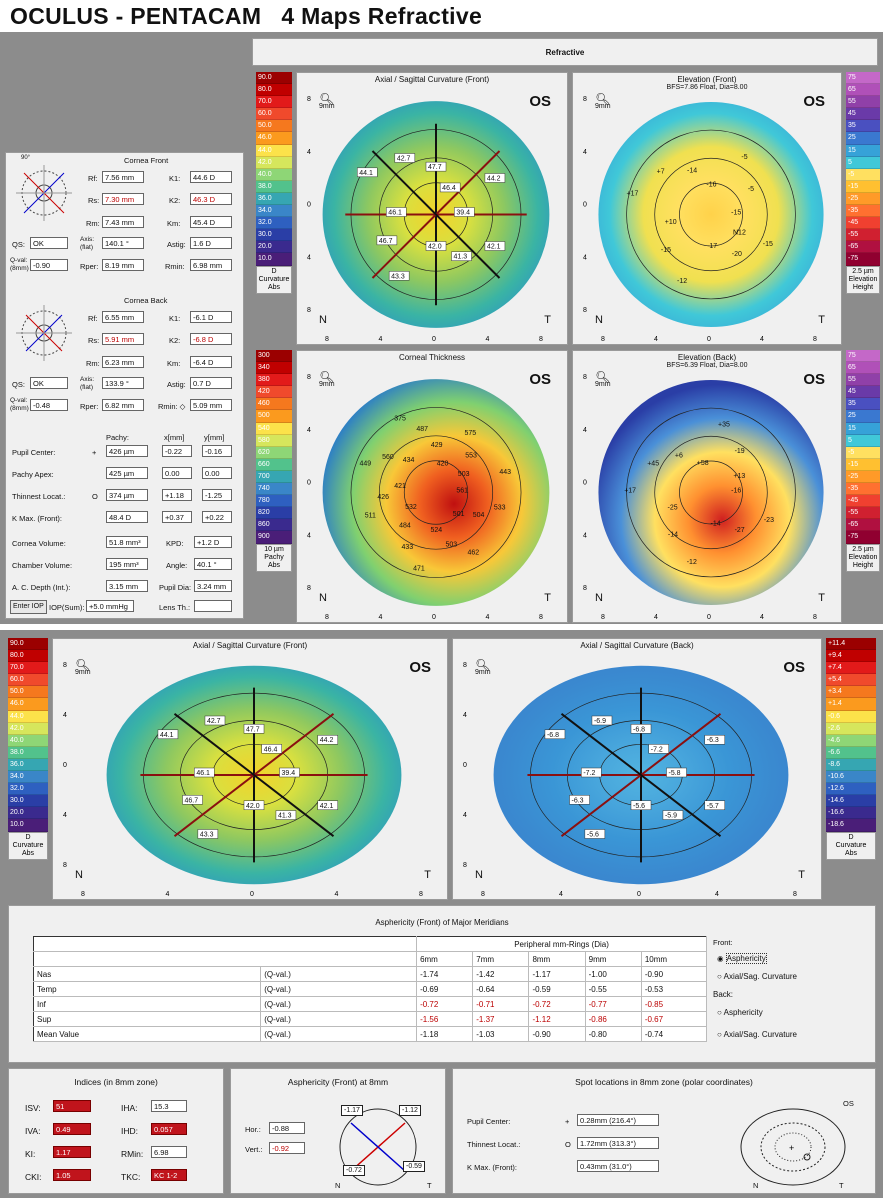 The height and width of the screenshot is (1198, 883). What do you see at coordinates (203, 773) in the screenshot?
I see `map-value: 46.1` at bounding box center [203, 773].